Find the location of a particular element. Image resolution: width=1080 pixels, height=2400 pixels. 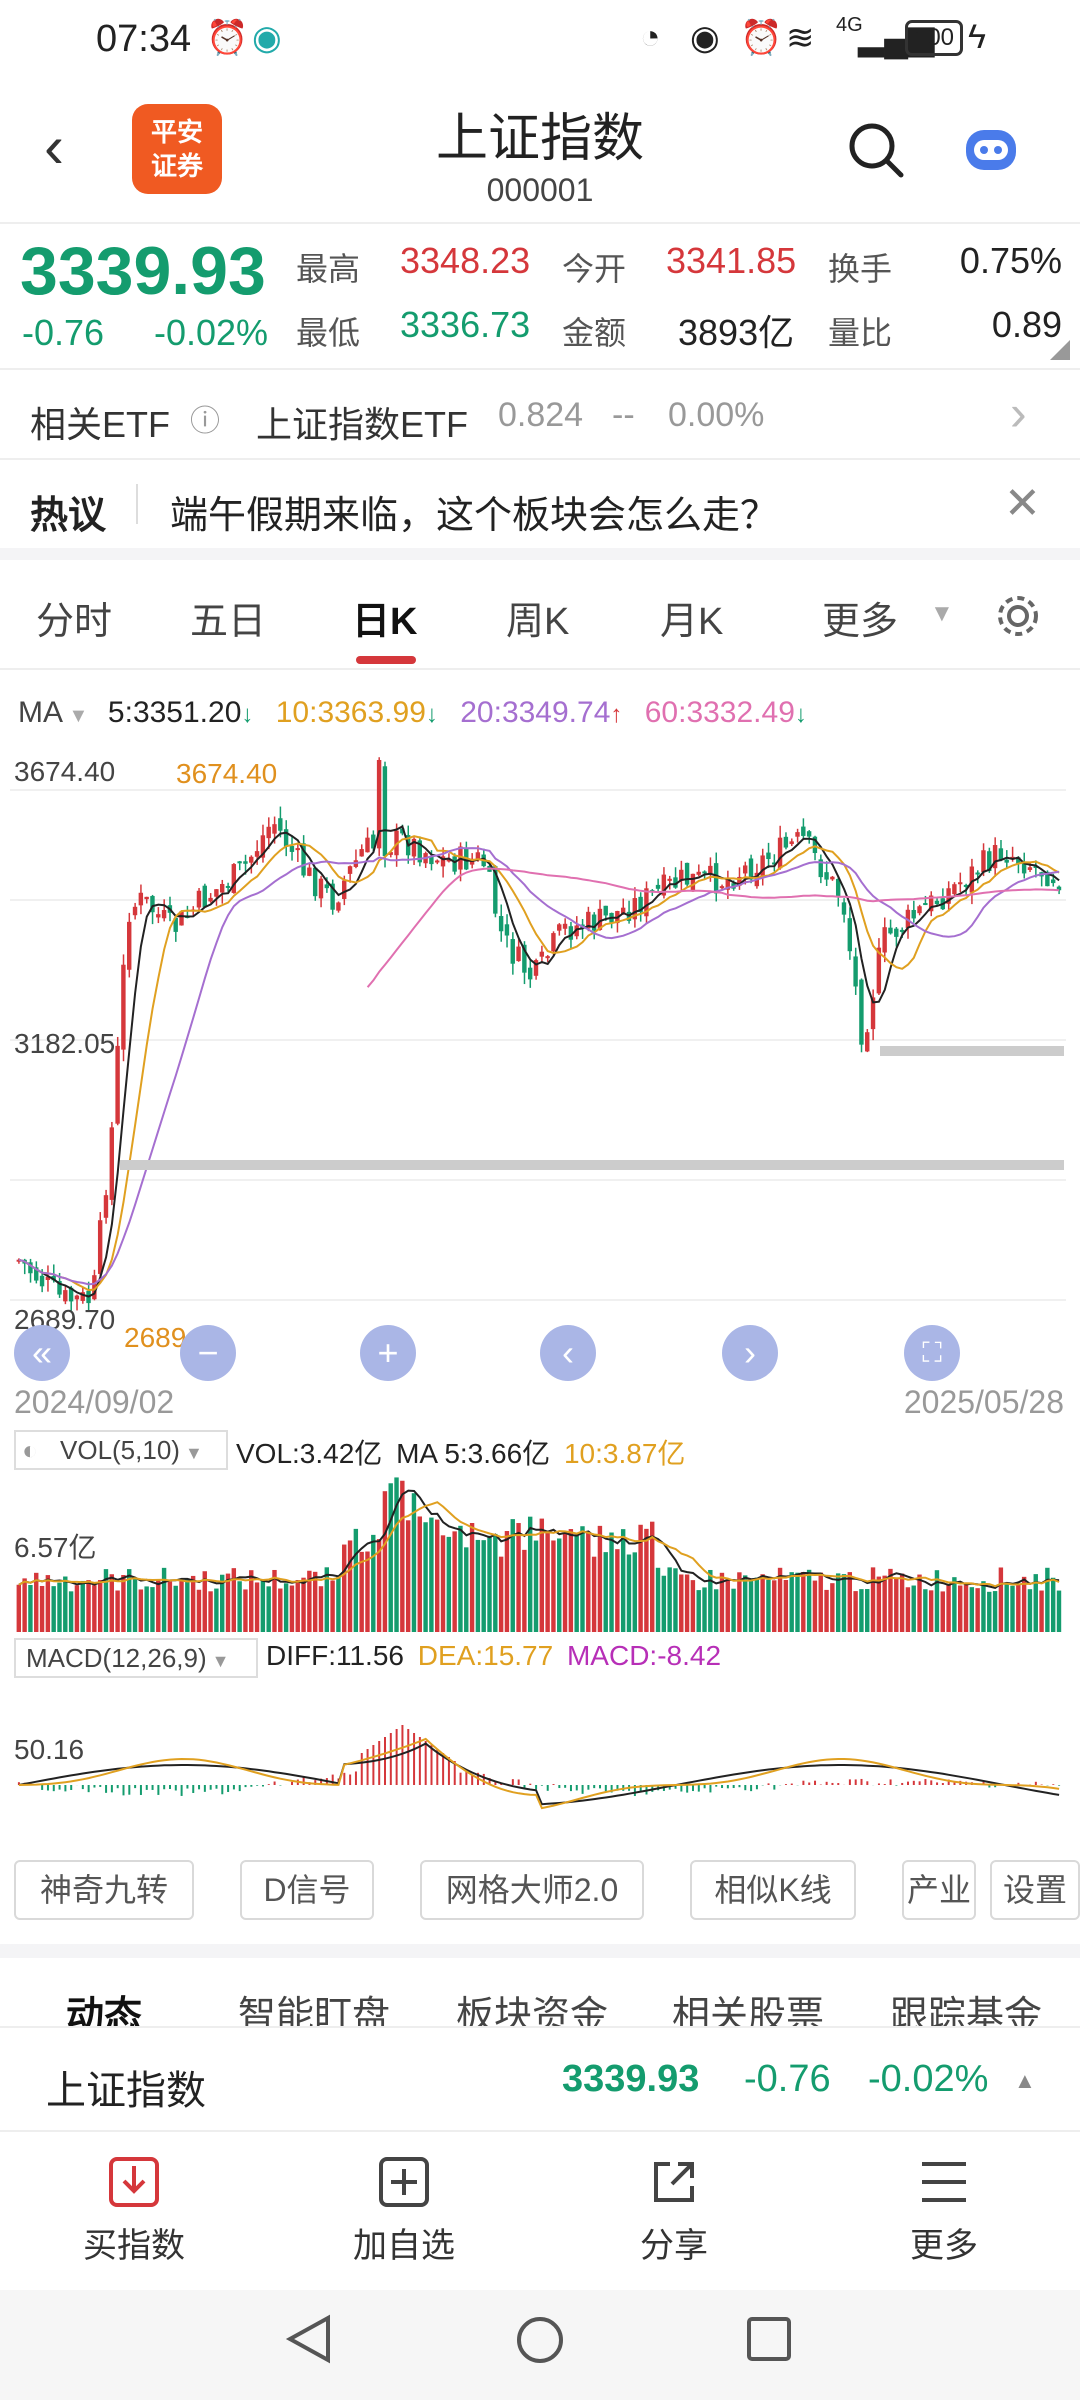

buy-index-button: 买指数 is located at coordinates (134, 2246).